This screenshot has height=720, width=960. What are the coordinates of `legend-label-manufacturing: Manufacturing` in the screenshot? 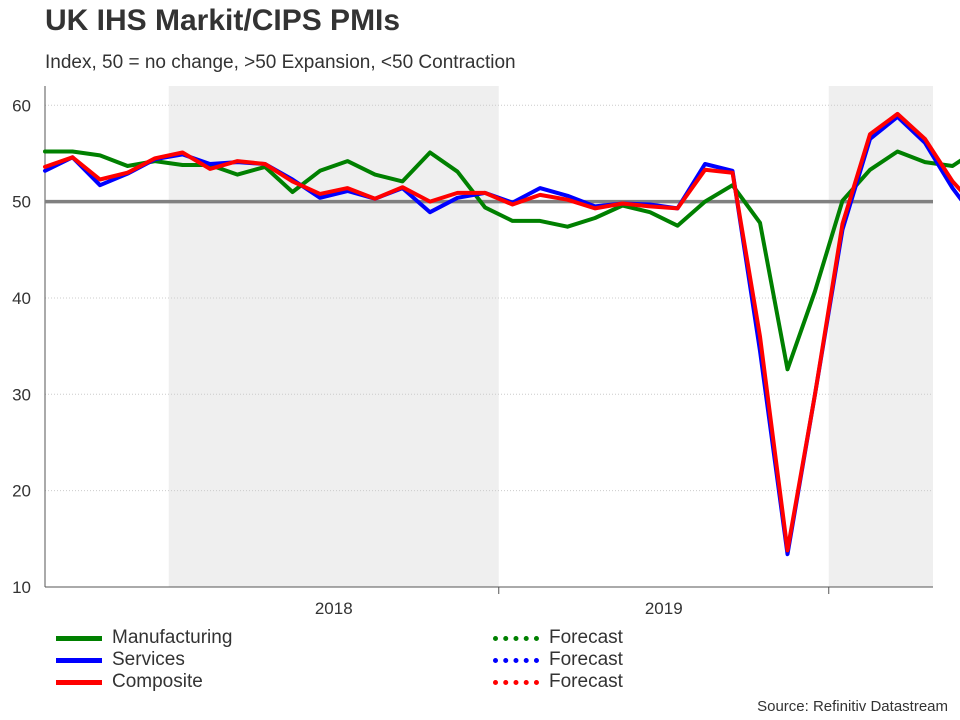 It's located at (172, 637).